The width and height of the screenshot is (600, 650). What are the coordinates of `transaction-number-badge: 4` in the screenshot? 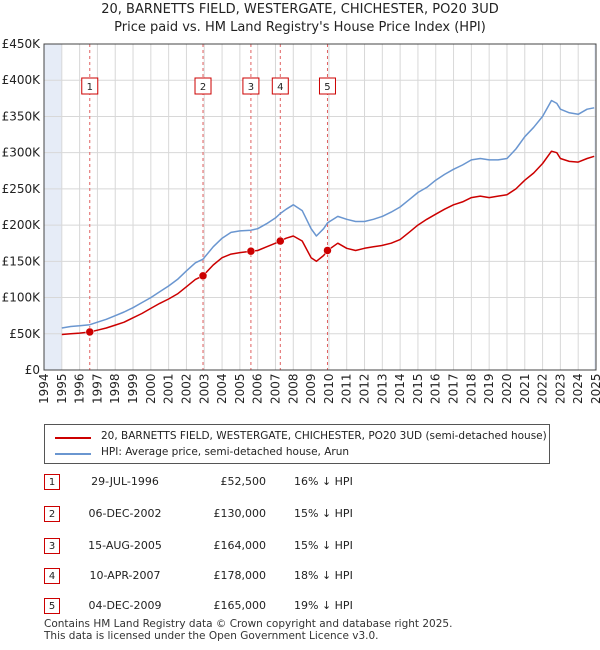 It's located at (52, 576).